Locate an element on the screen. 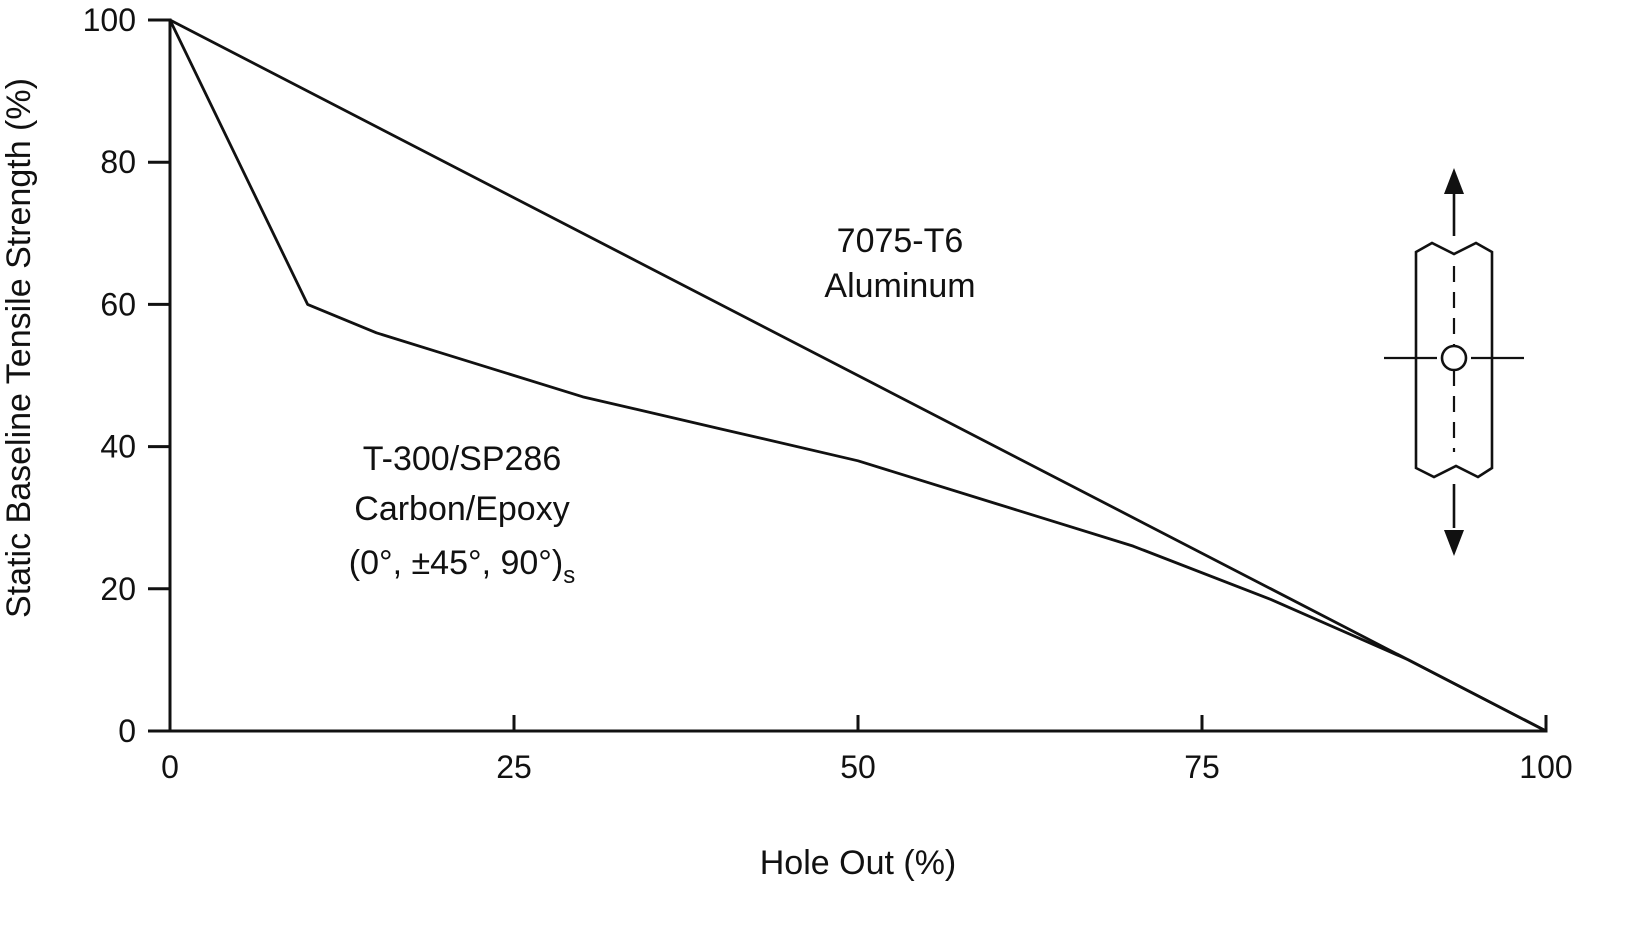  top-arrow-head is located at coordinates (1454, 181).